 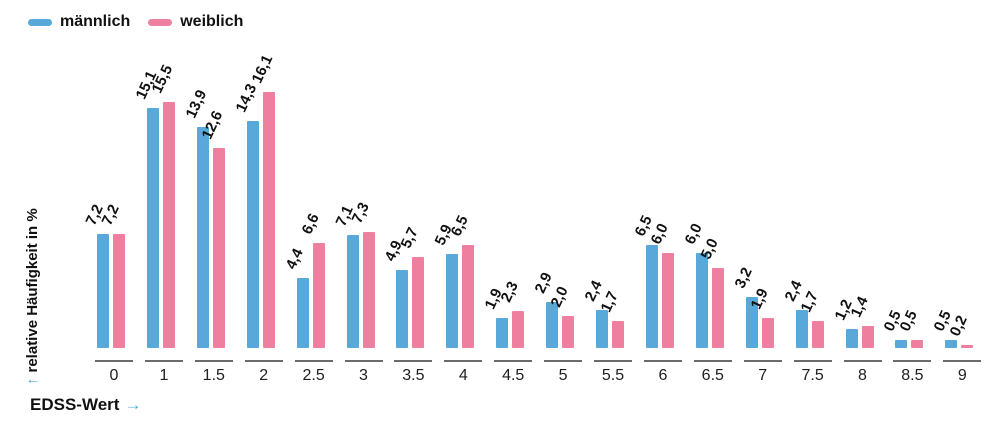 What do you see at coordinates (812, 375) in the screenshot?
I see `x-tick-label: 7.5` at bounding box center [812, 375].